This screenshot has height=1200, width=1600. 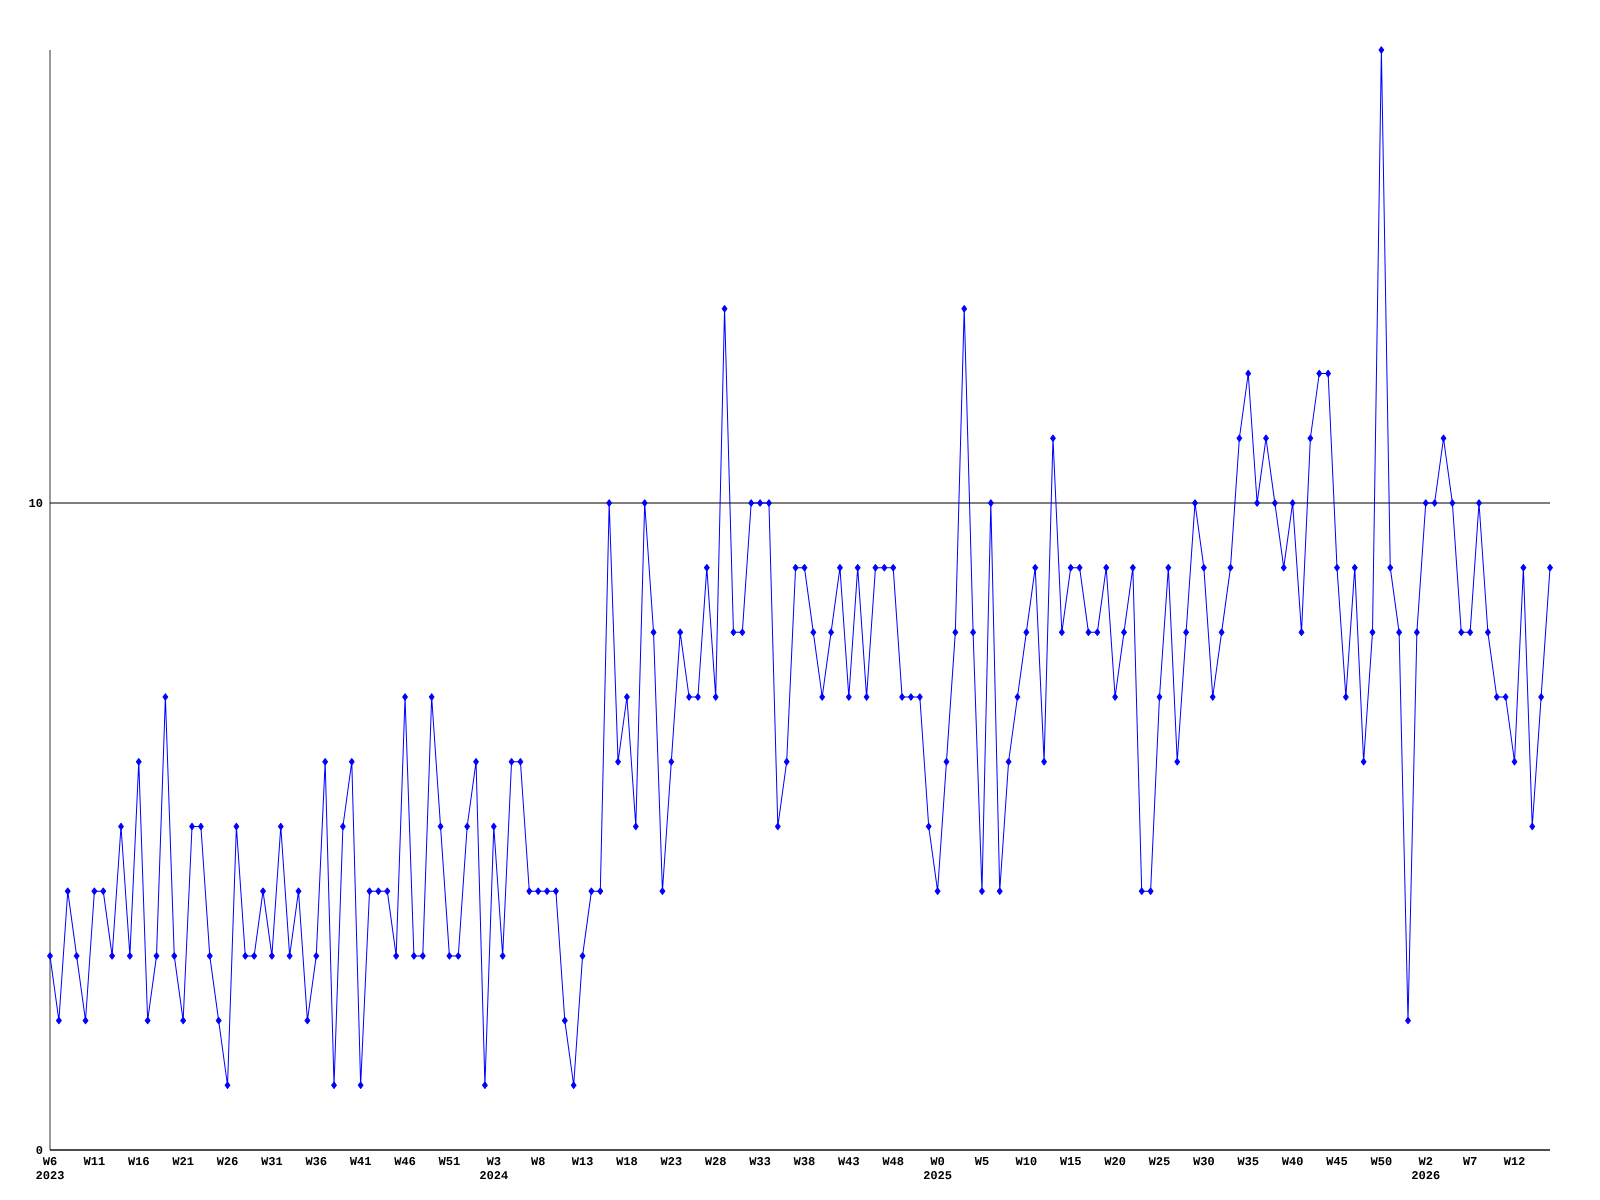 What do you see at coordinates (316, 1161) in the screenshot?
I see `x-tick-label: W36` at bounding box center [316, 1161].